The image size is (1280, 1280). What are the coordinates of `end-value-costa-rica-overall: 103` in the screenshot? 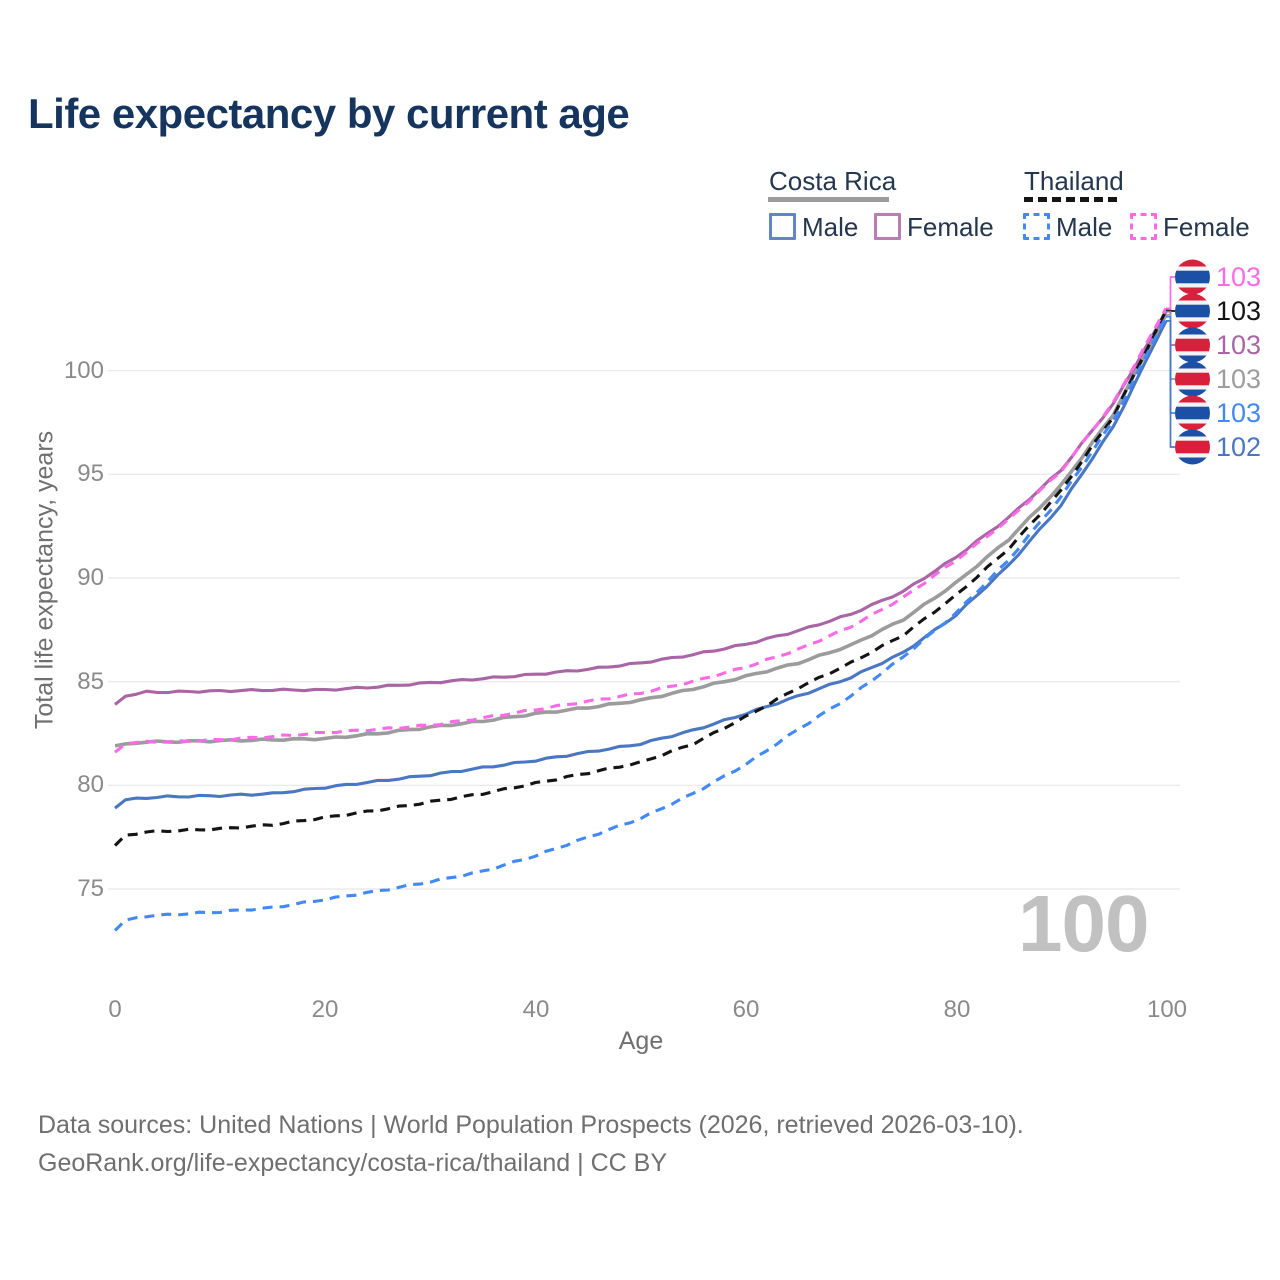 It's located at (1239, 379).